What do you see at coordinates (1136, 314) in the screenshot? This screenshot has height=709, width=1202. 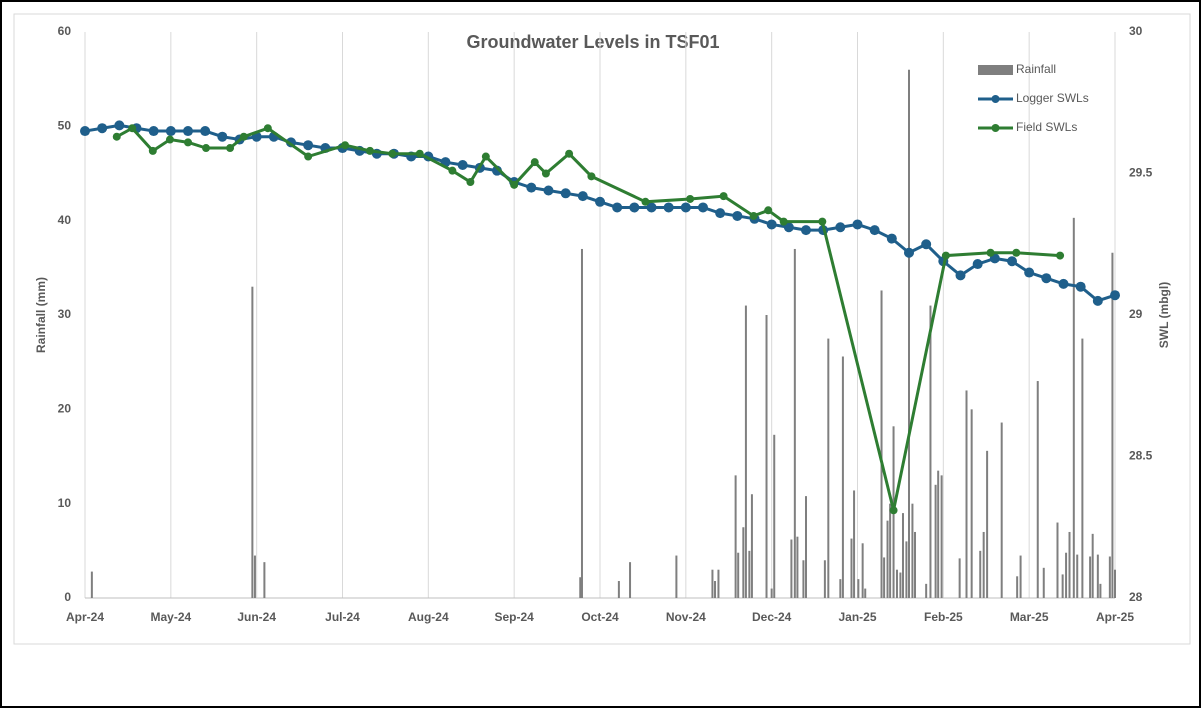 I see `y2-tick-label: 29` at bounding box center [1136, 314].